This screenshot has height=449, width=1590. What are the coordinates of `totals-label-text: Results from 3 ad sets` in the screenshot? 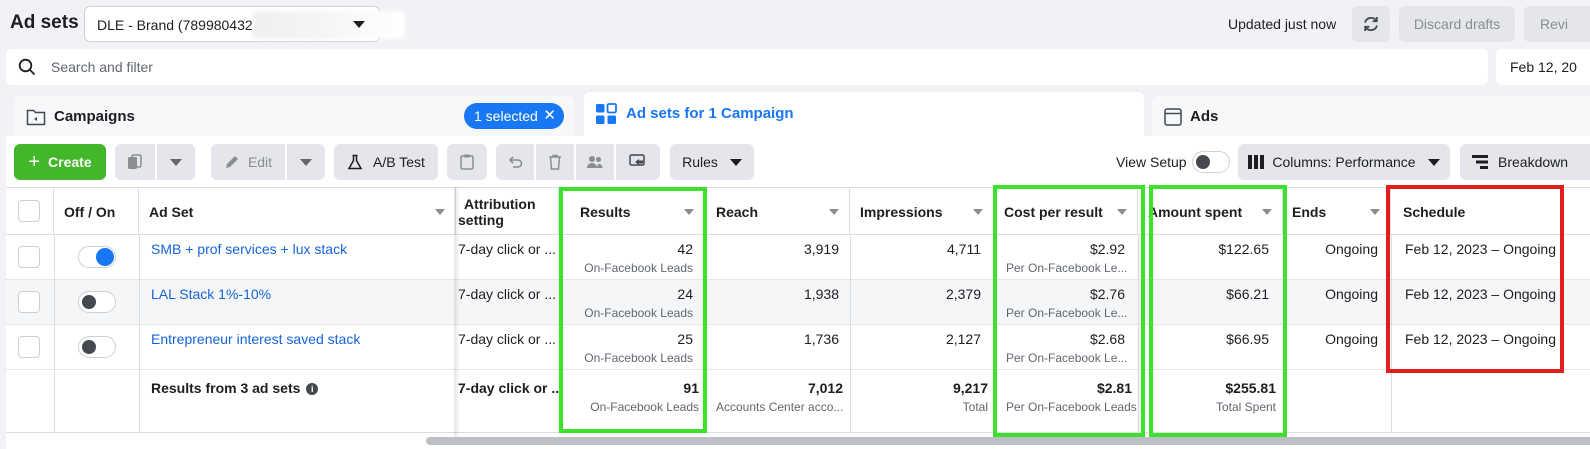 It's located at (226, 388).